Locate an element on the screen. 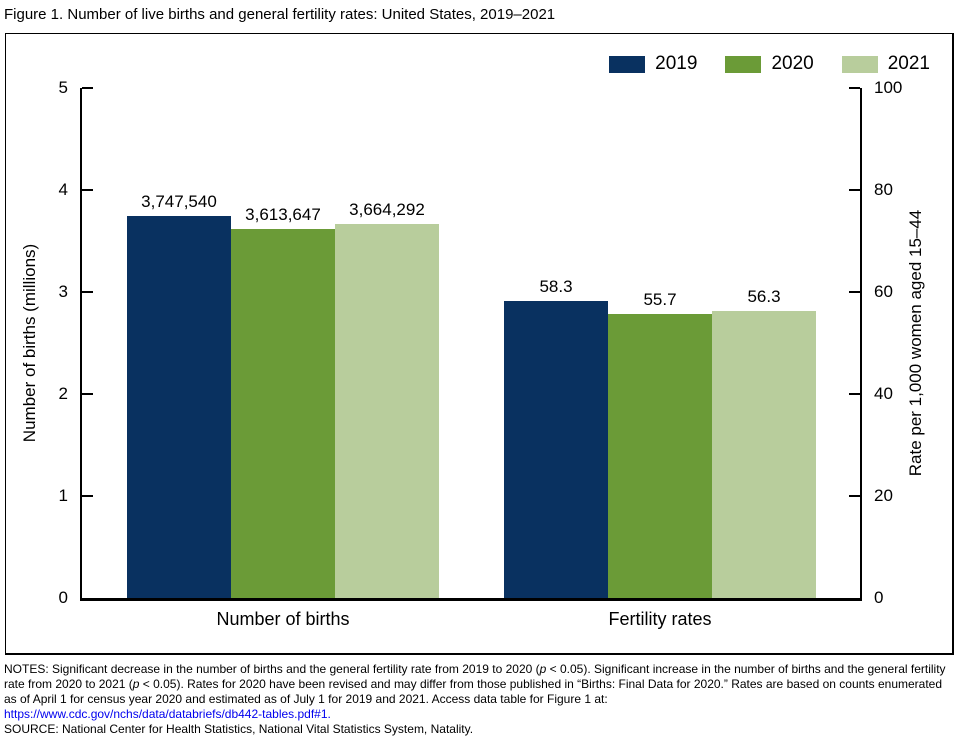 Image resolution: width=960 pixels, height=742 pixels. left-axis-tick-label: 2 is located at coordinates (63, 393).